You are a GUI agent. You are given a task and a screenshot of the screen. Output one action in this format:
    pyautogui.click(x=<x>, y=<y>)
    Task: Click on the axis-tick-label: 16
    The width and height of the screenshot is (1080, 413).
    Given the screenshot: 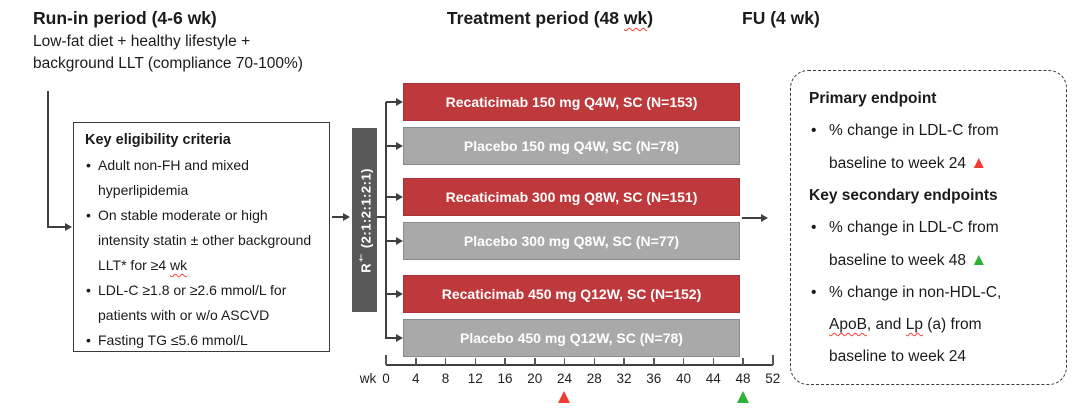 What is the action you would take?
    pyautogui.click(x=505, y=378)
    